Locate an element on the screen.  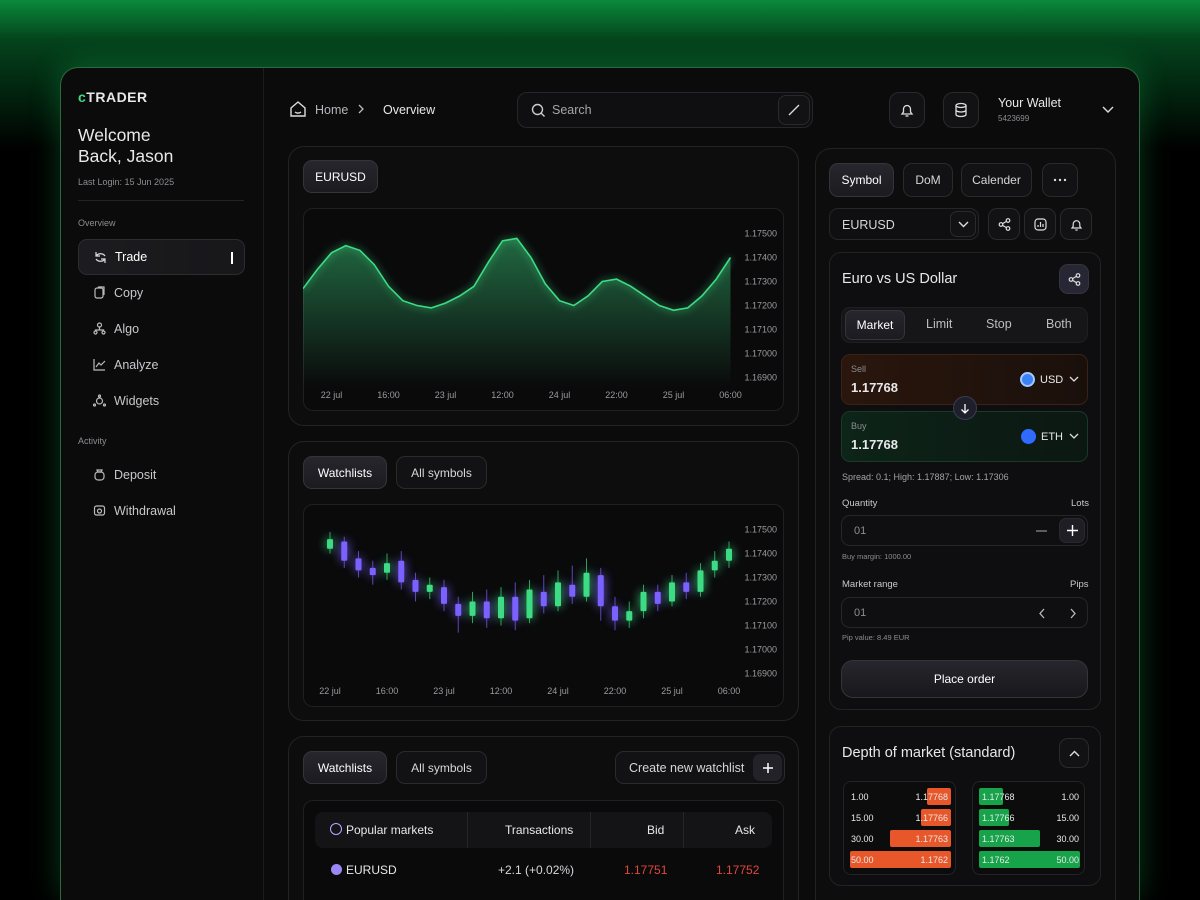
field-note: Pip value: 8.49 EUR is located at coordinates (876, 637).